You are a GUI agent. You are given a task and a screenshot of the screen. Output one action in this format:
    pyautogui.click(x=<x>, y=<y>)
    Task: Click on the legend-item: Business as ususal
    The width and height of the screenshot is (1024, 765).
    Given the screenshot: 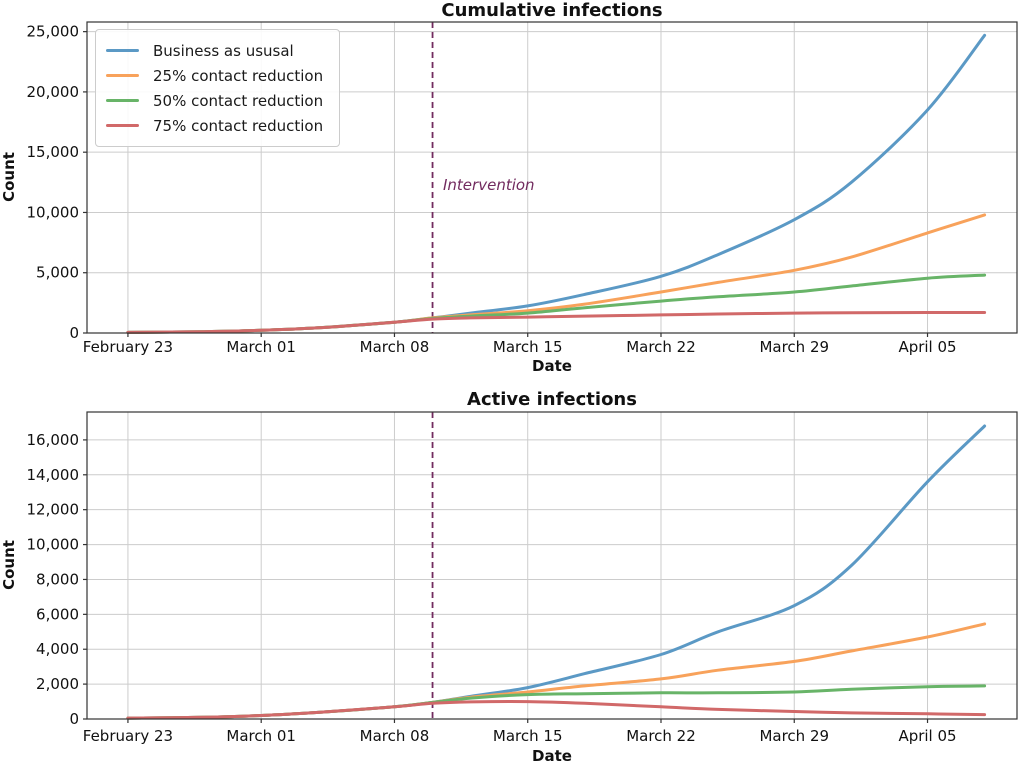 What is the action you would take?
    pyautogui.click(x=214, y=50)
    